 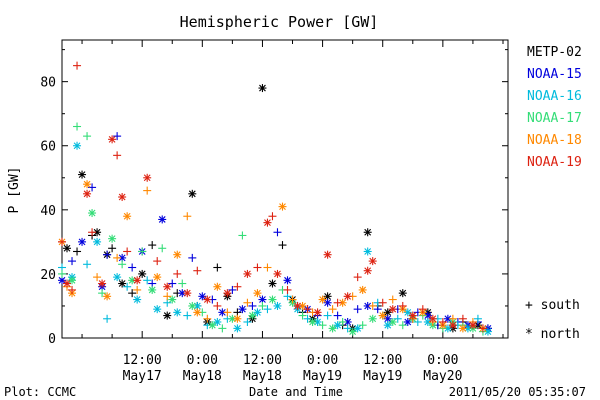 What do you see at coordinates (552, 305) in the screenshot?
I see `marker-legend-item: + south` at bounding box center [552, 305].